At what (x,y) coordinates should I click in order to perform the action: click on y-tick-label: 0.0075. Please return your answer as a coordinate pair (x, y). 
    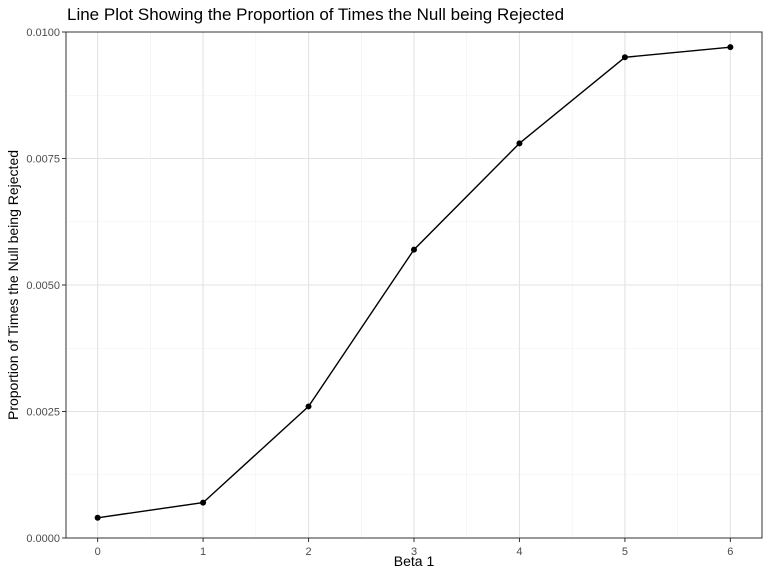
    Looking at the image, I should click on (43, 160).